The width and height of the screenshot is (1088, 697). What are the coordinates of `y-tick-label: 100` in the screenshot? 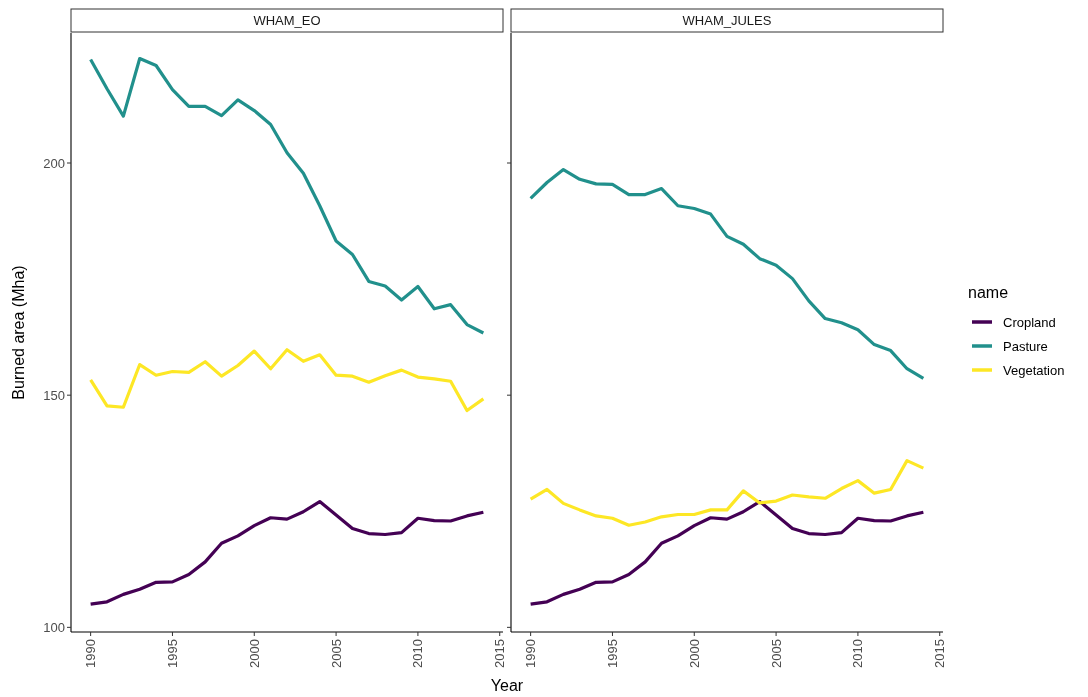 It's located at (54, 627).